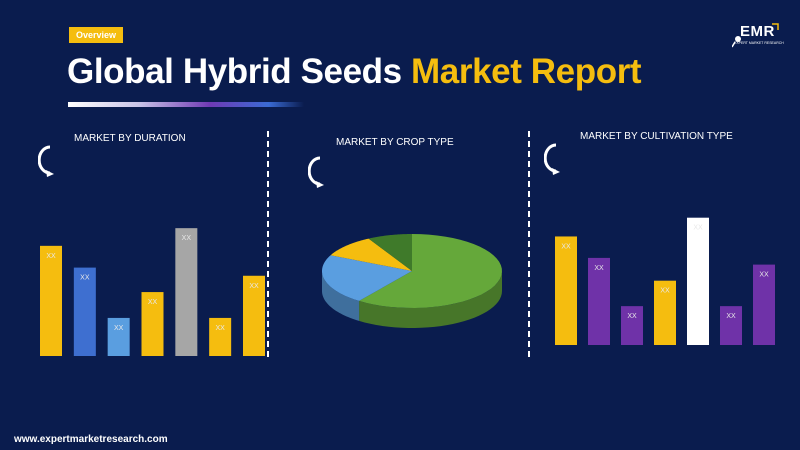 This screenshot has height=450, width=800. I want to click on logo-subtext: EXPERT MARKET RESEARCH, so click(759, 43).